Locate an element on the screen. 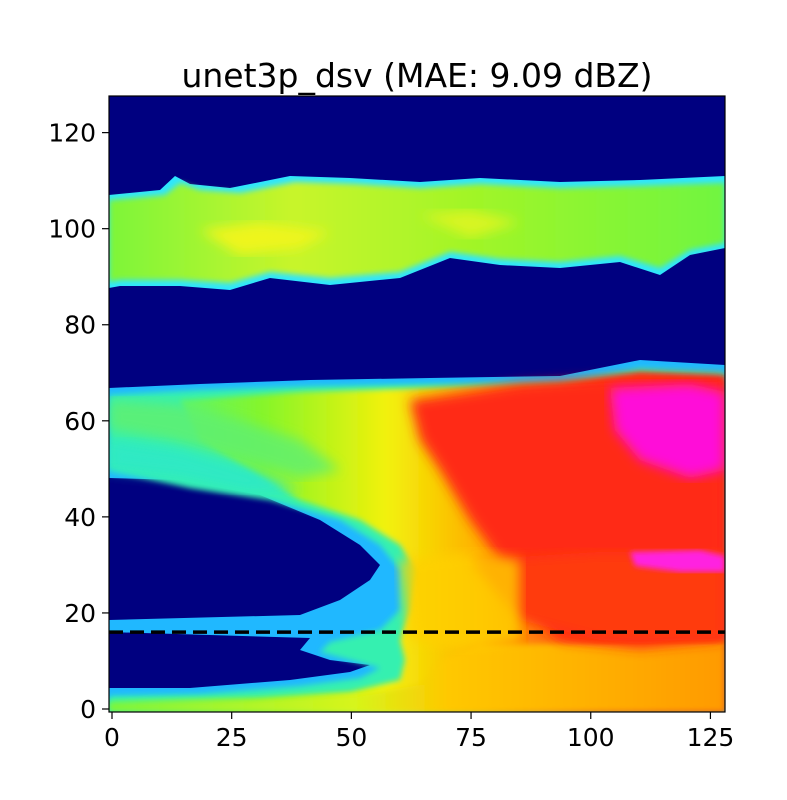 The width and height of the screenshot is (787, 800). x-tick-label: 125 is located at coordinates (711, 737).